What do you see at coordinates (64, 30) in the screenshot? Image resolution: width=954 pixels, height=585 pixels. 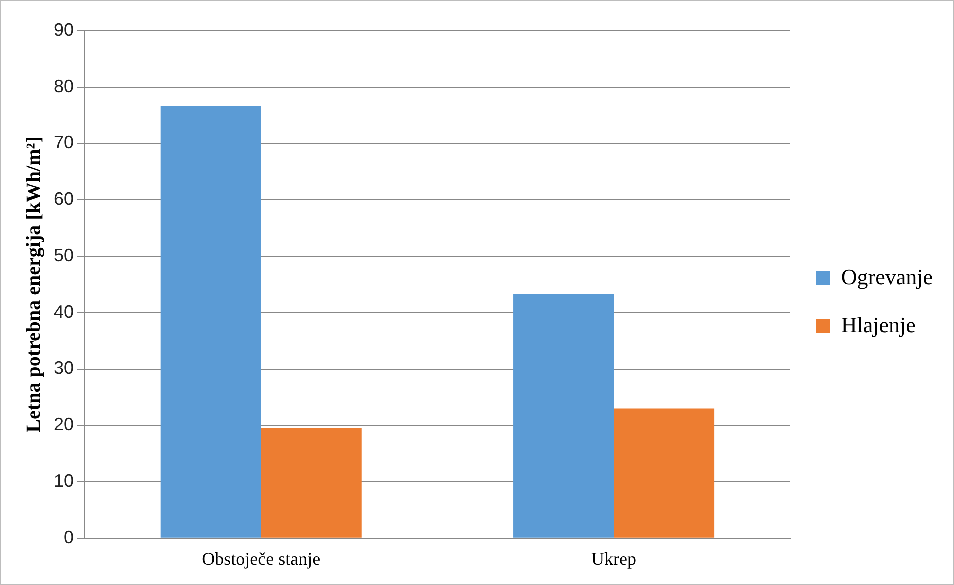 I see `y-tick-label: 90` at bounding box center [64, 30].